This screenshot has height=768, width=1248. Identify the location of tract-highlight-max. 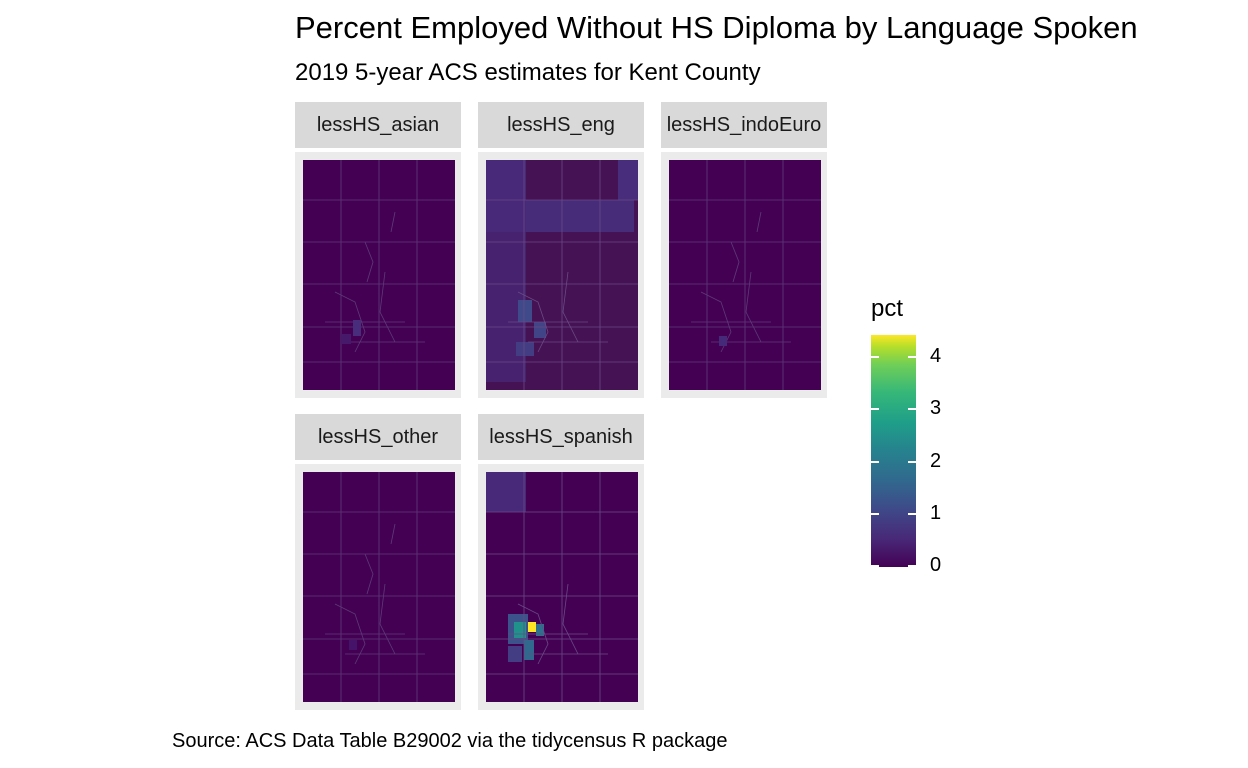
(532, 627).